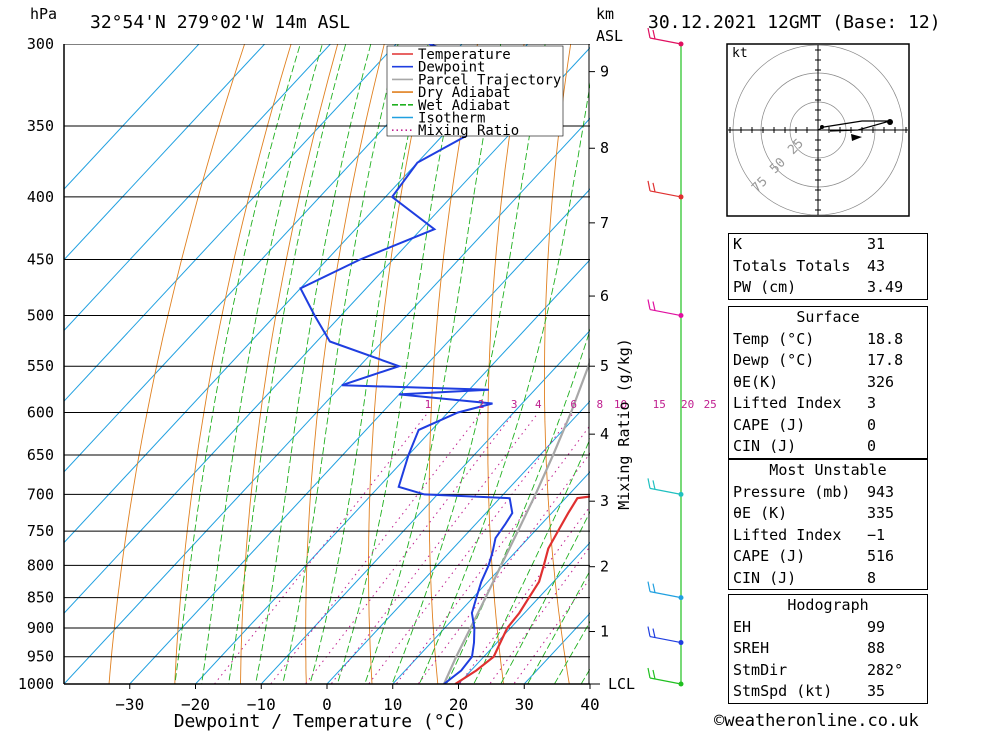  I want to click on info-key: StmDir, so click(760, 669).